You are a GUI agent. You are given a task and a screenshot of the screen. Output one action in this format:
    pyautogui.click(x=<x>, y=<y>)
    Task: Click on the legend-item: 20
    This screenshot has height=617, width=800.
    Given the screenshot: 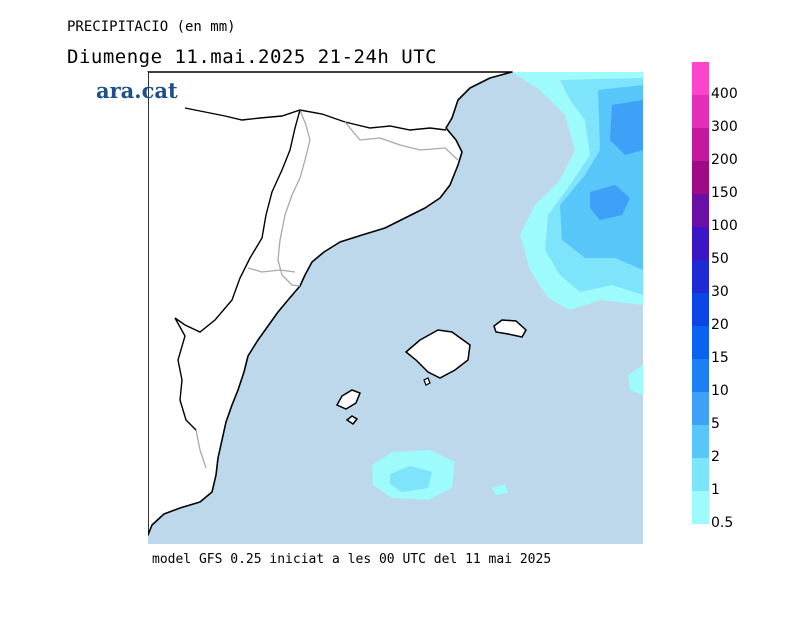 What is the action you would take?
    pyautogui.click(x=727, y=313)
    